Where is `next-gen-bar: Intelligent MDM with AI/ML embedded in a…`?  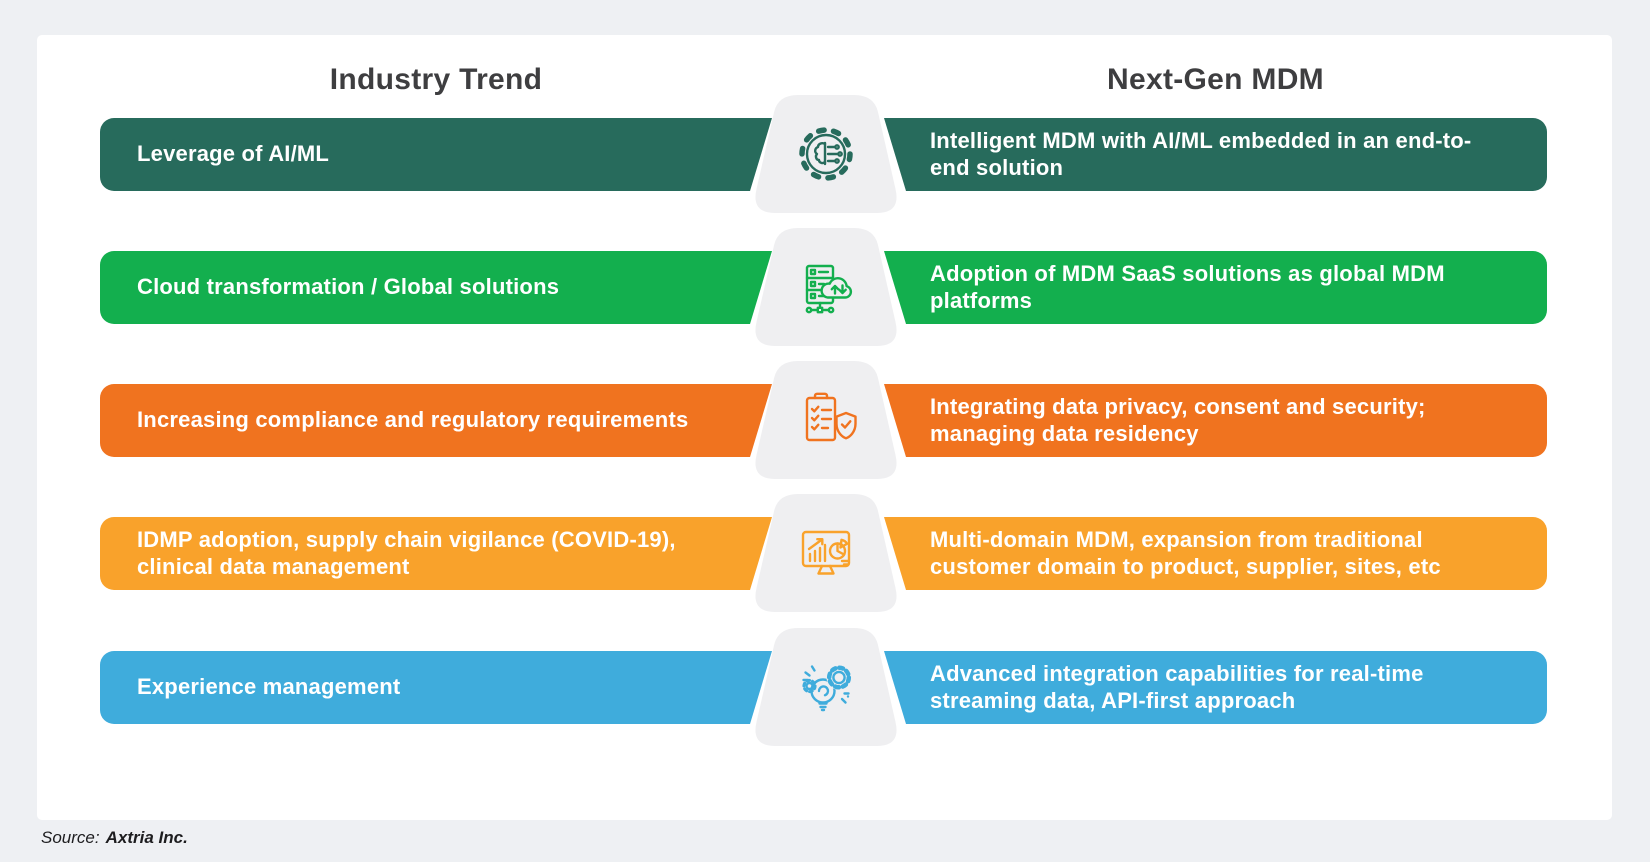 next-gen-bar: Intelligent MDM with AI/ML embedded in a… is located at coordinates (1215, 154).